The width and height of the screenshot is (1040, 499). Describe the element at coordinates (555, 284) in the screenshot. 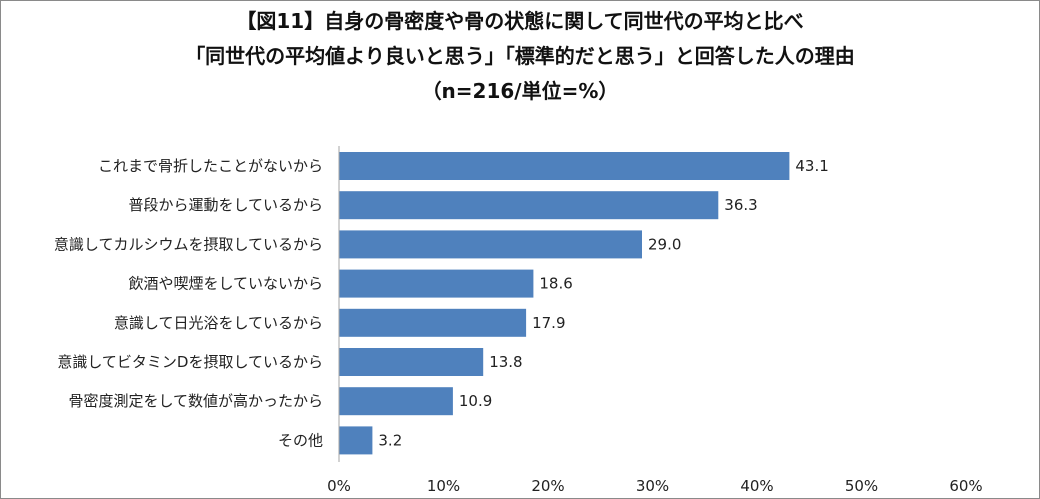

I see `value-label-3: 18.6` at that location.